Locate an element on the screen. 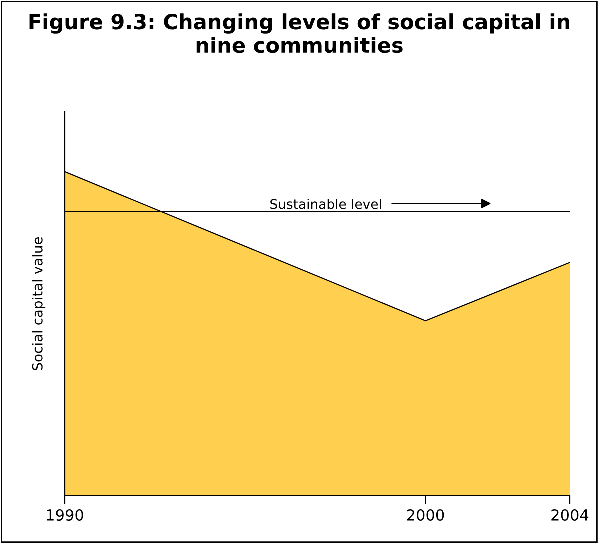 The width and height of the screenshot is (599, 544). x-tick-label: 1990 is located at coordinates (65, 515).